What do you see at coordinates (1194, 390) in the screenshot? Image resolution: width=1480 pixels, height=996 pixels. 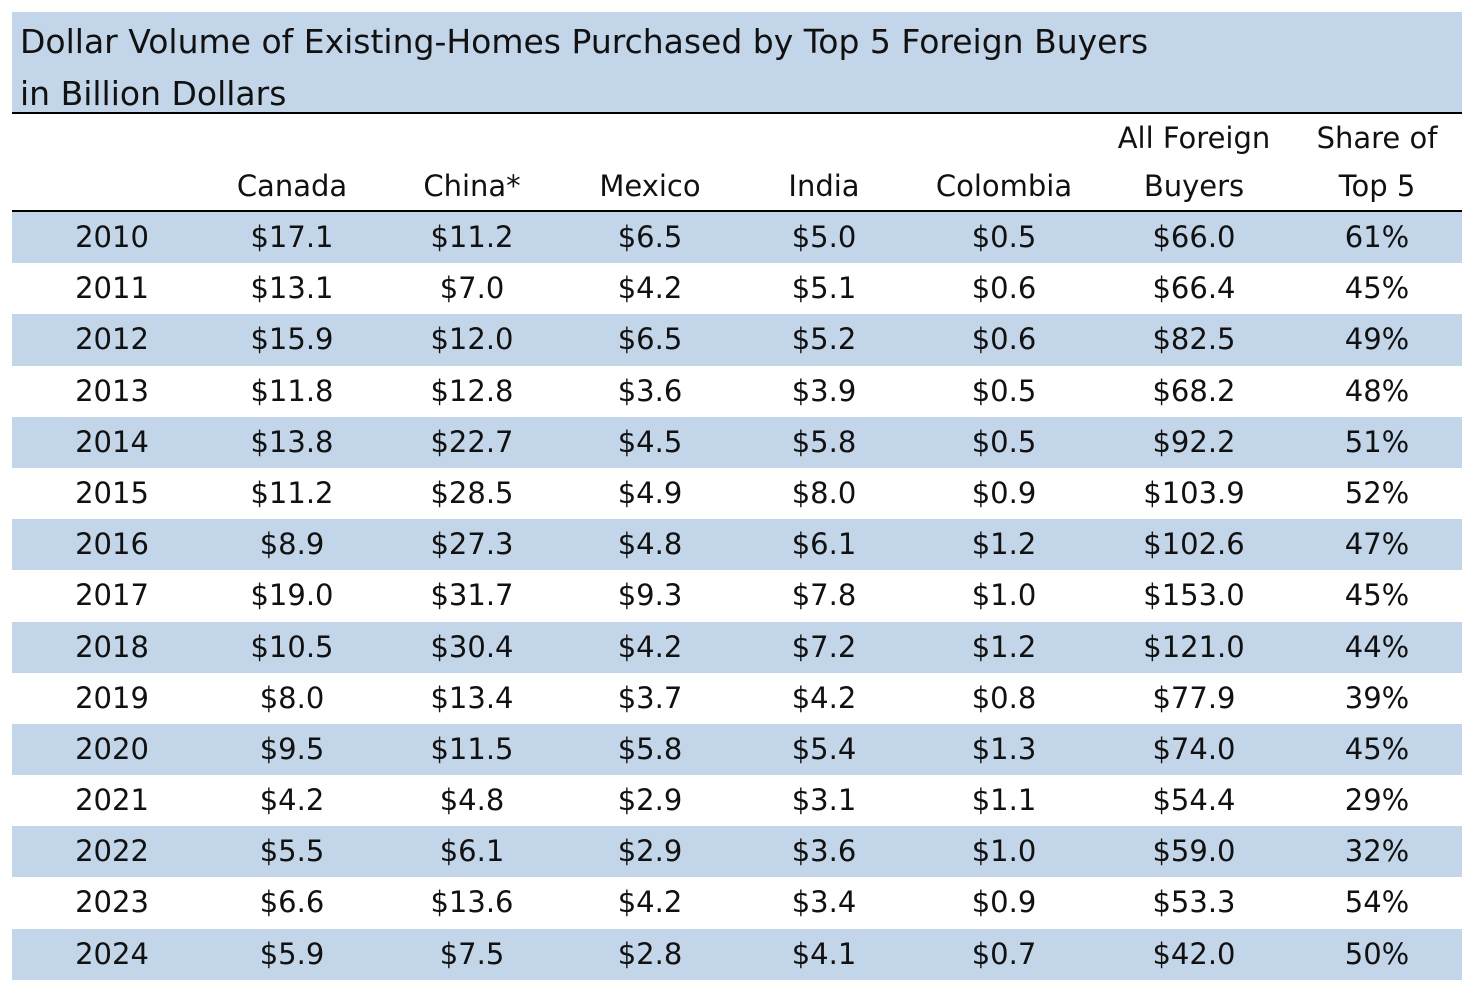 I see `cell-all_foreign: $68.2` at bounding box center [1194, 390].